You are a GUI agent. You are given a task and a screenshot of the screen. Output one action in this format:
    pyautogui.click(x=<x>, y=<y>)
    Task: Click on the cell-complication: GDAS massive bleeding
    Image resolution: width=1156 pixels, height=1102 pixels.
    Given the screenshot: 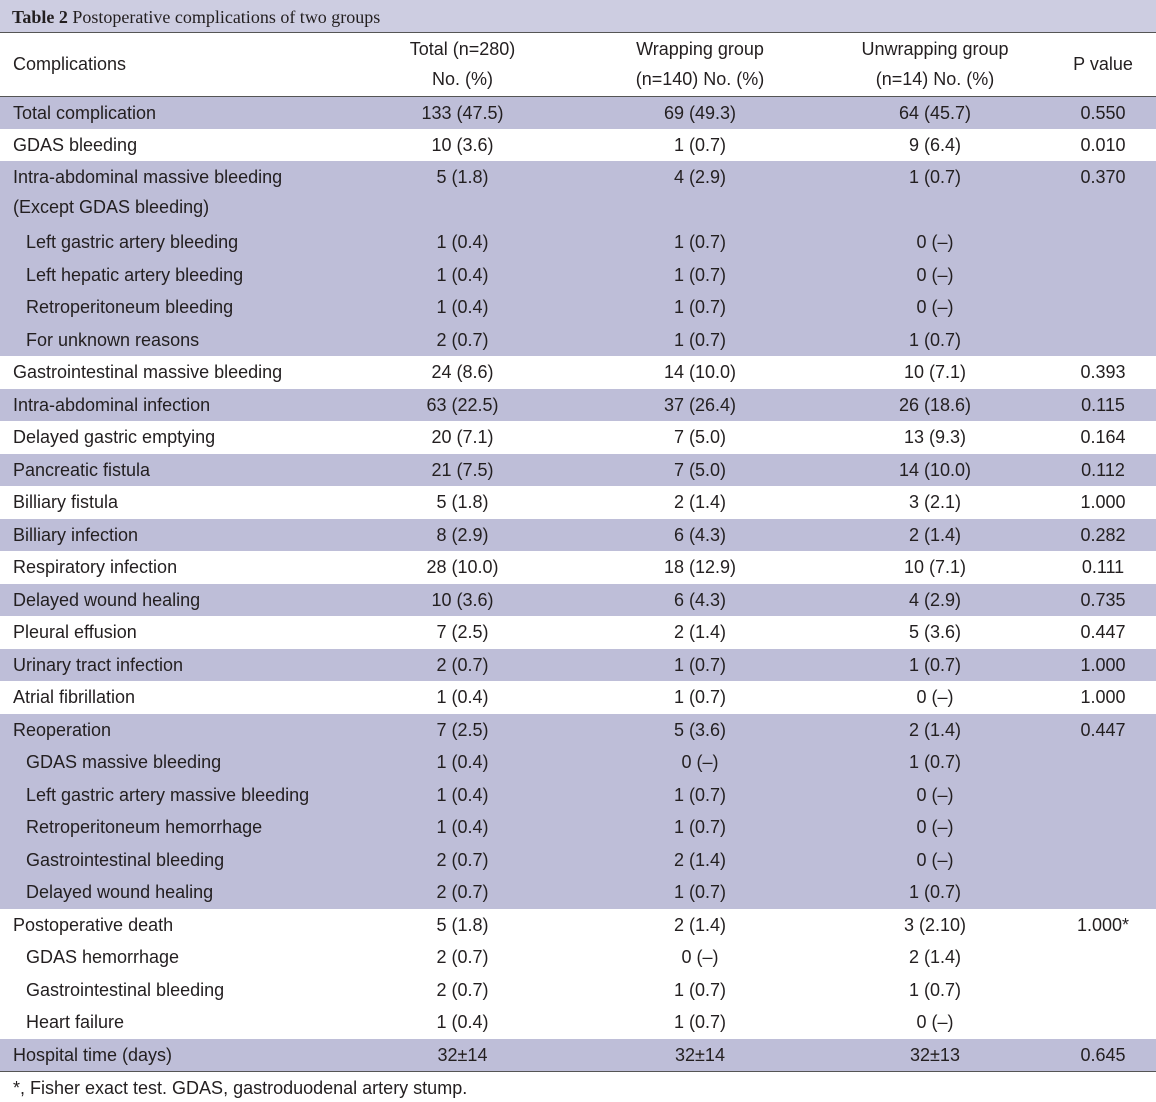 What is the action you would take?
    pyautogui.click(x=172, y=762)
    